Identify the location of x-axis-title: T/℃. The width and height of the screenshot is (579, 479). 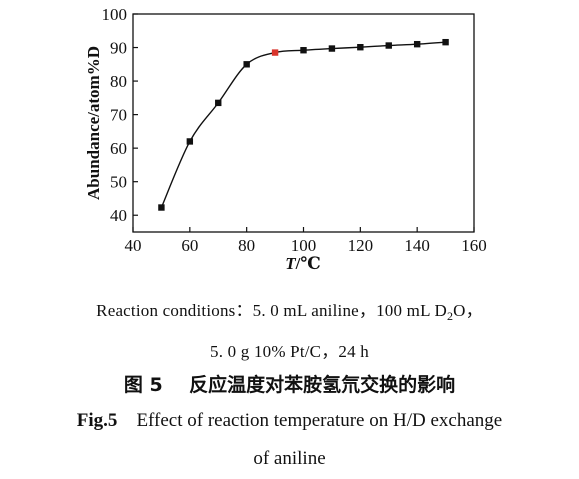
(302, 263).